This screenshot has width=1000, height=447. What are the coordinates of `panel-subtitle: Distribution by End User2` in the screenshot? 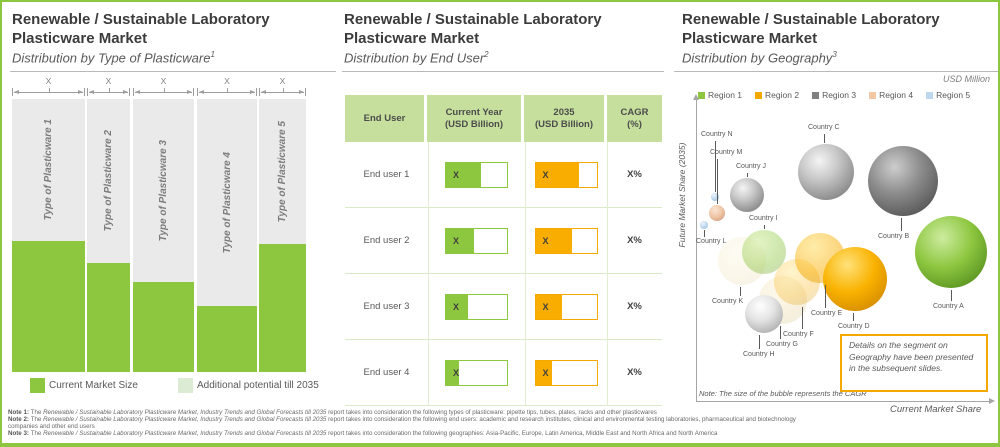 It's located at (416, 58).